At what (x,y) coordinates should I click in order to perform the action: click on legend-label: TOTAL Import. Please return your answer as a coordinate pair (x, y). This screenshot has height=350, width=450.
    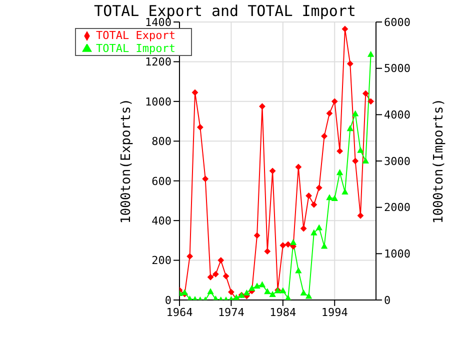
    Looking at the image, I should click on (136, 48).